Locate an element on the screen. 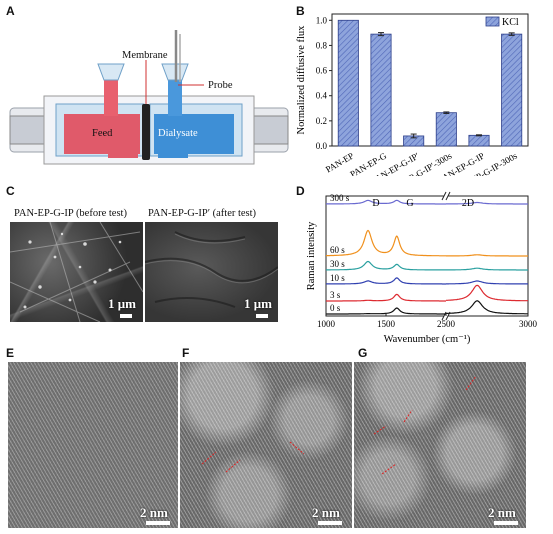 The image size is (553, 534). spectrum-label: 300 s is located at coordinates (340, 198).